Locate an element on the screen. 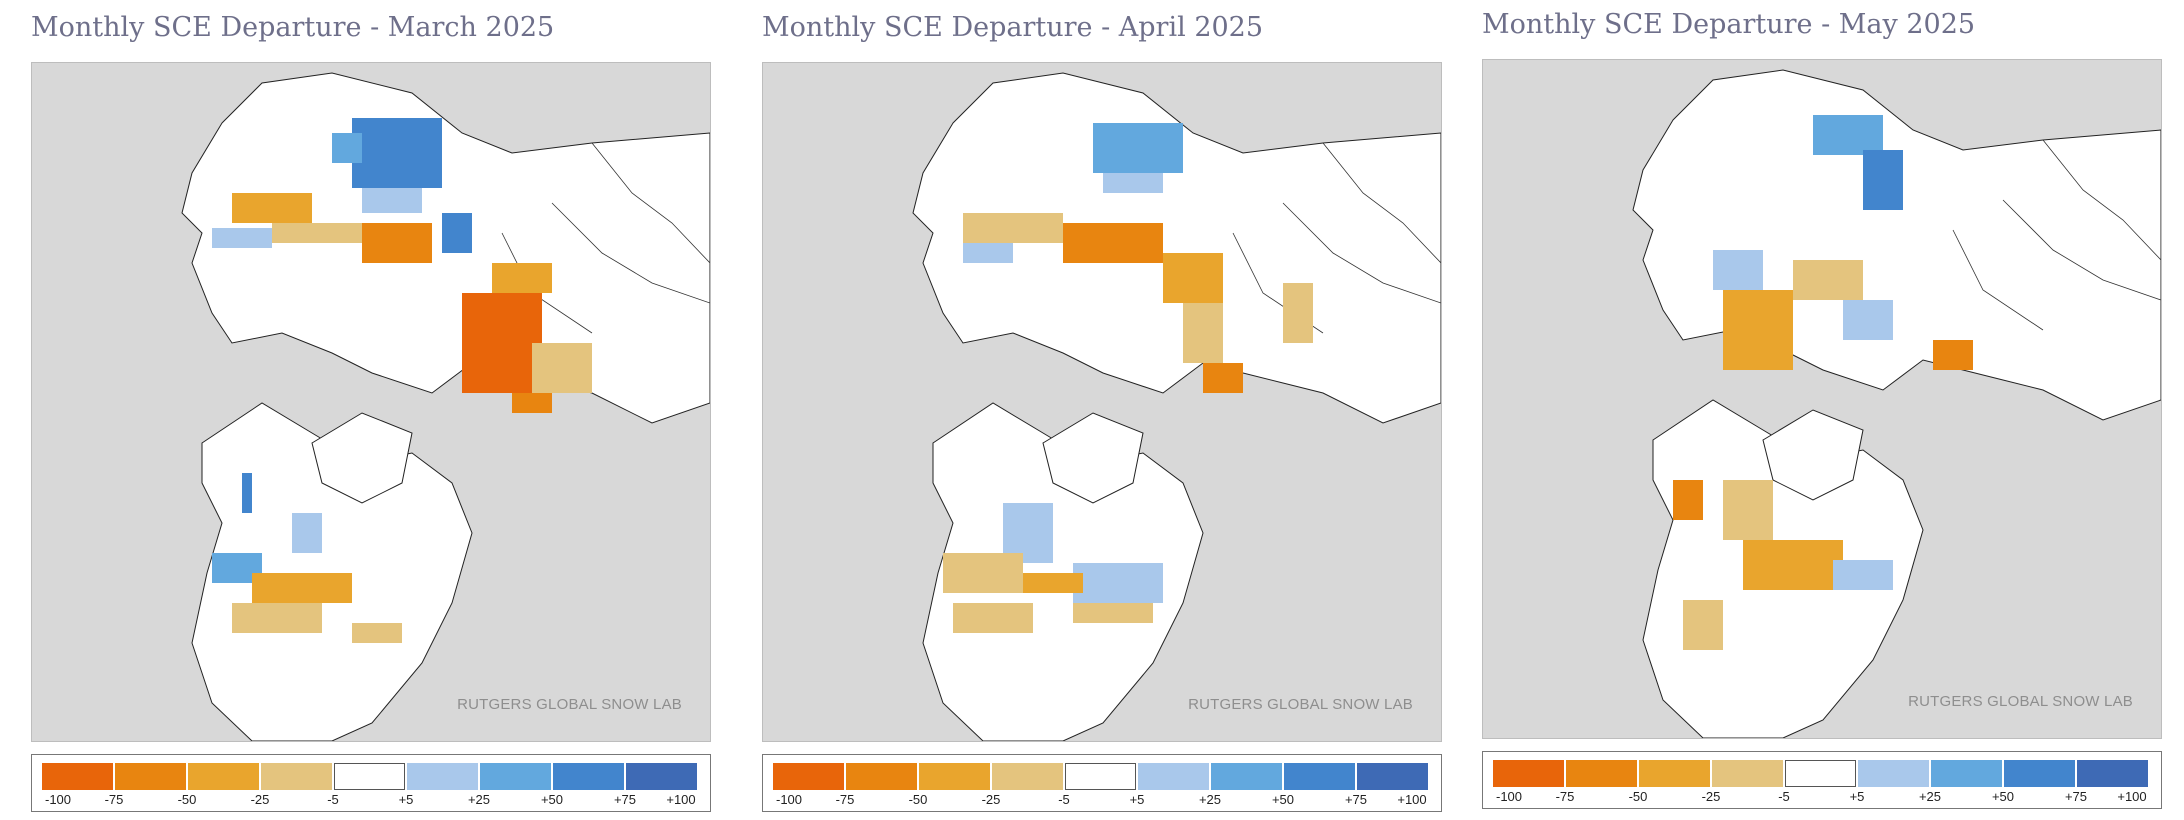 The height and width of the screenshot is (820, 2184). panel-title: Monthly SCE Departure - March 2025 is located at coordinates (293, 27).